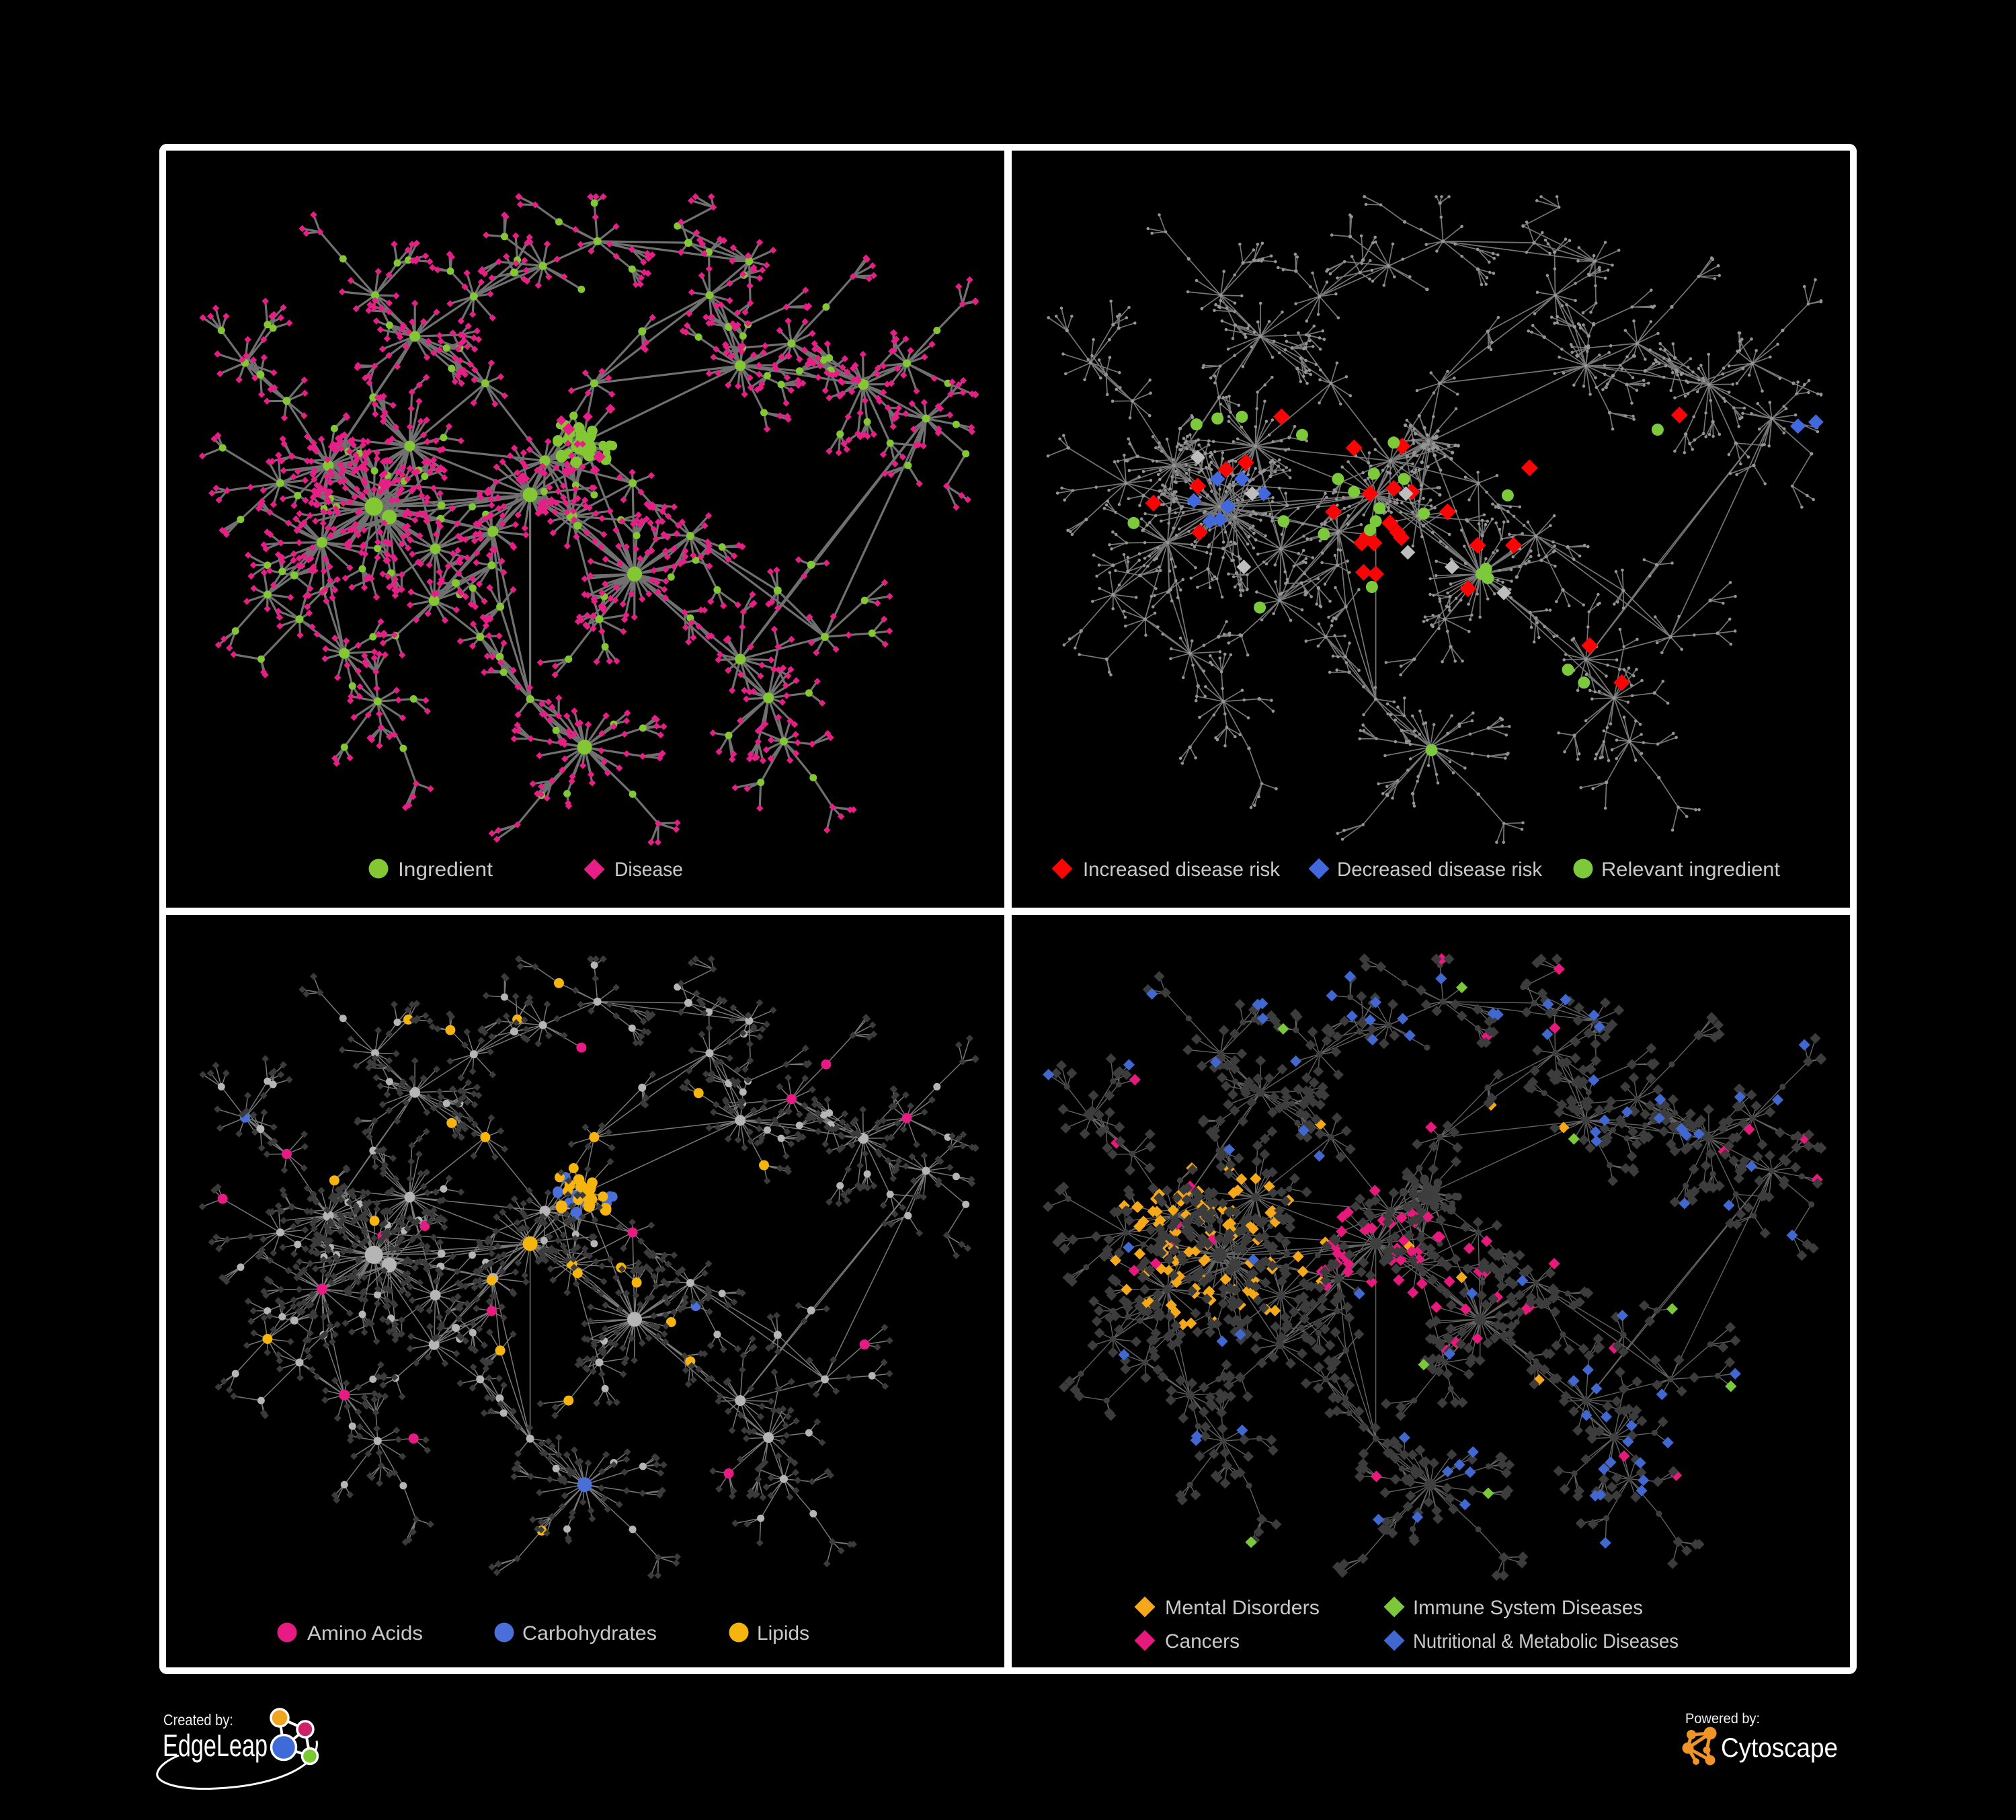 This screenshot has width=2016, height=1820. Describe the element at coordinates (445, 870) in the screenshot. I see `svg-text: Ingredient` at that location.